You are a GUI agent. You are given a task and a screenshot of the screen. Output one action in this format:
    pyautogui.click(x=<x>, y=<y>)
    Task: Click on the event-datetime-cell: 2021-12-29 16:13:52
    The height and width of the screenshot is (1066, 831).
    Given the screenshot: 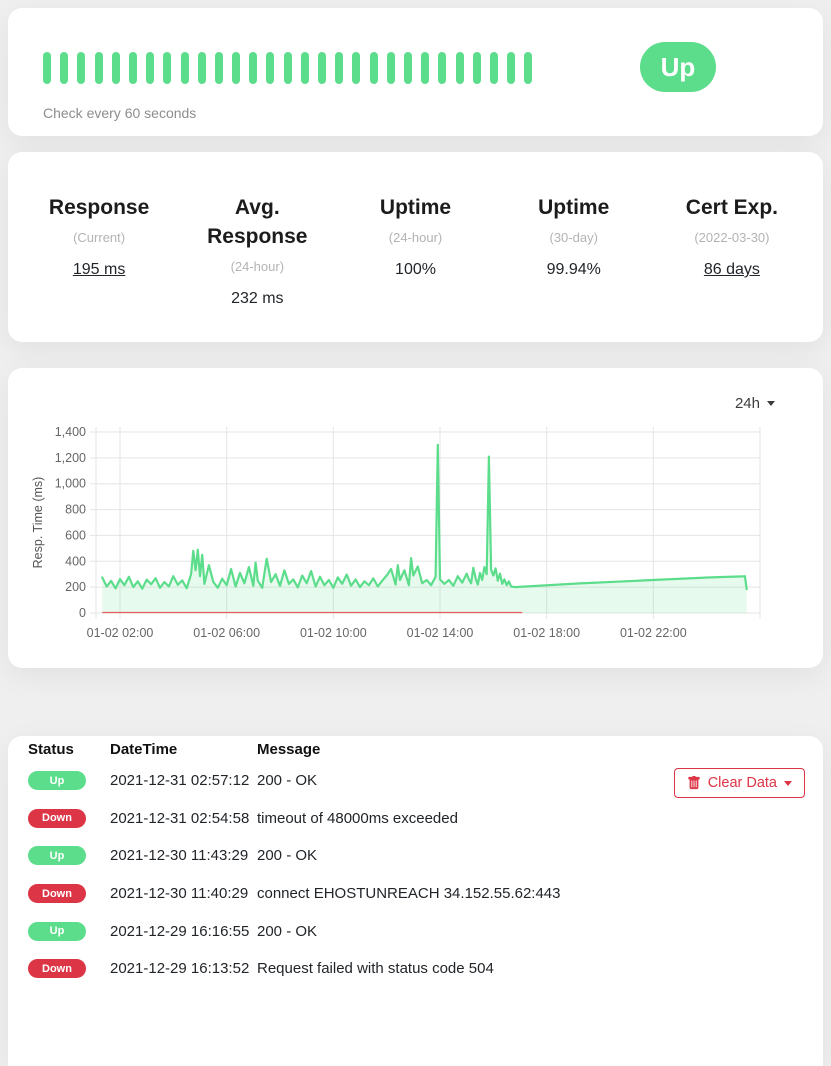 What is the action you would take?
    pyautogui.click(x=180, y=969)
    